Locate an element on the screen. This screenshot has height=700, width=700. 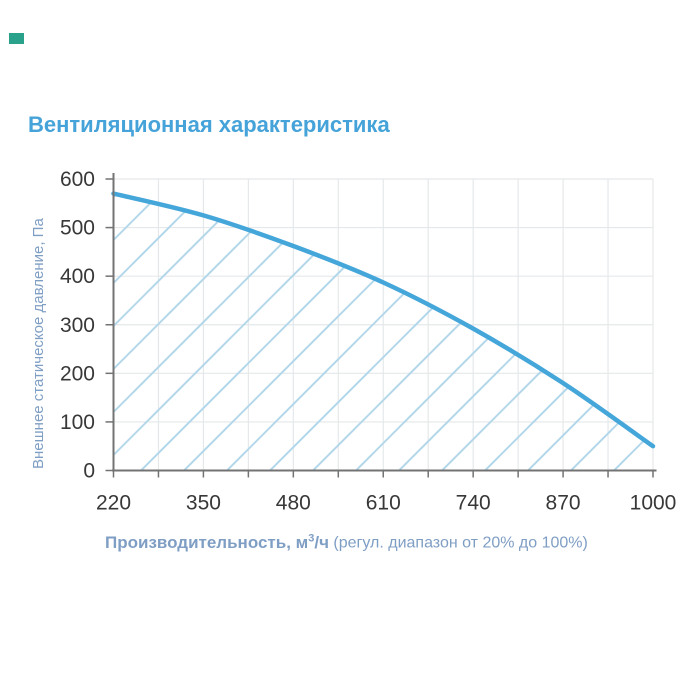
x-axis-caption-main: Производительность, м3/ч is located at coordinates (217, 542).